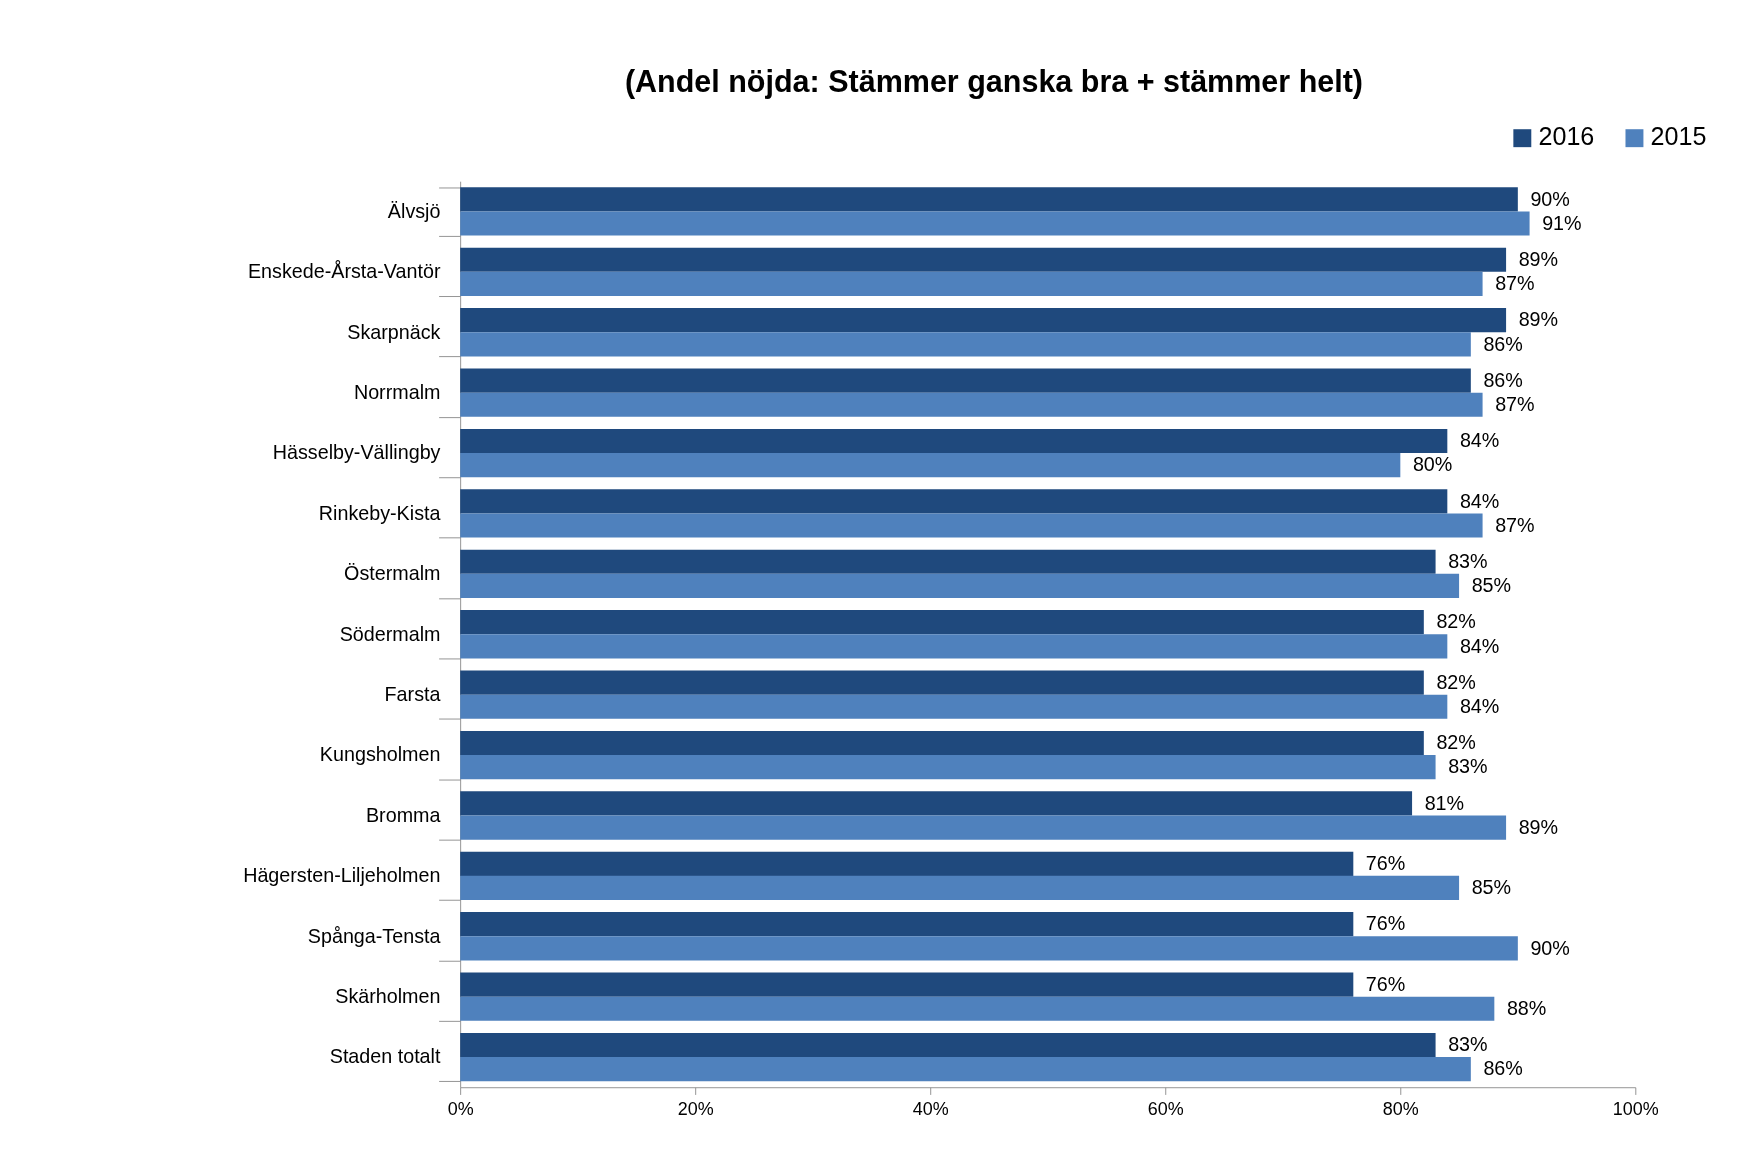 This screenshot has height=1159, width=1743. I want to click on x-tick-label: 80%, so click(1400, 1108).